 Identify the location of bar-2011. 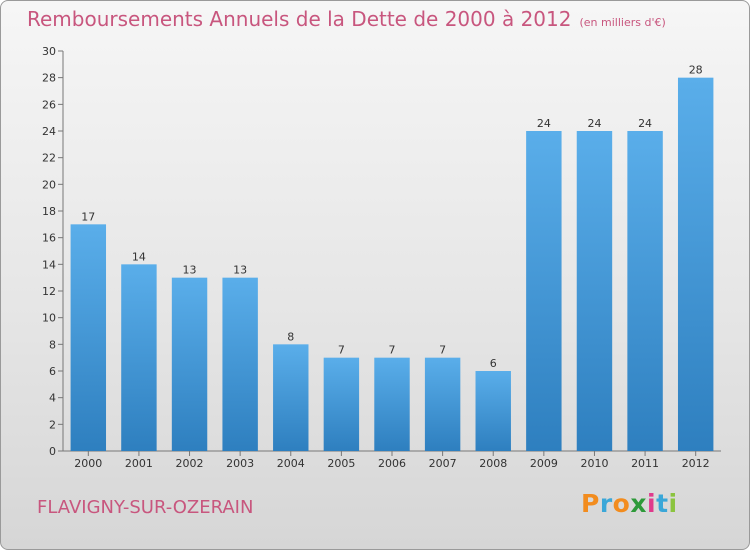
(645, 291).